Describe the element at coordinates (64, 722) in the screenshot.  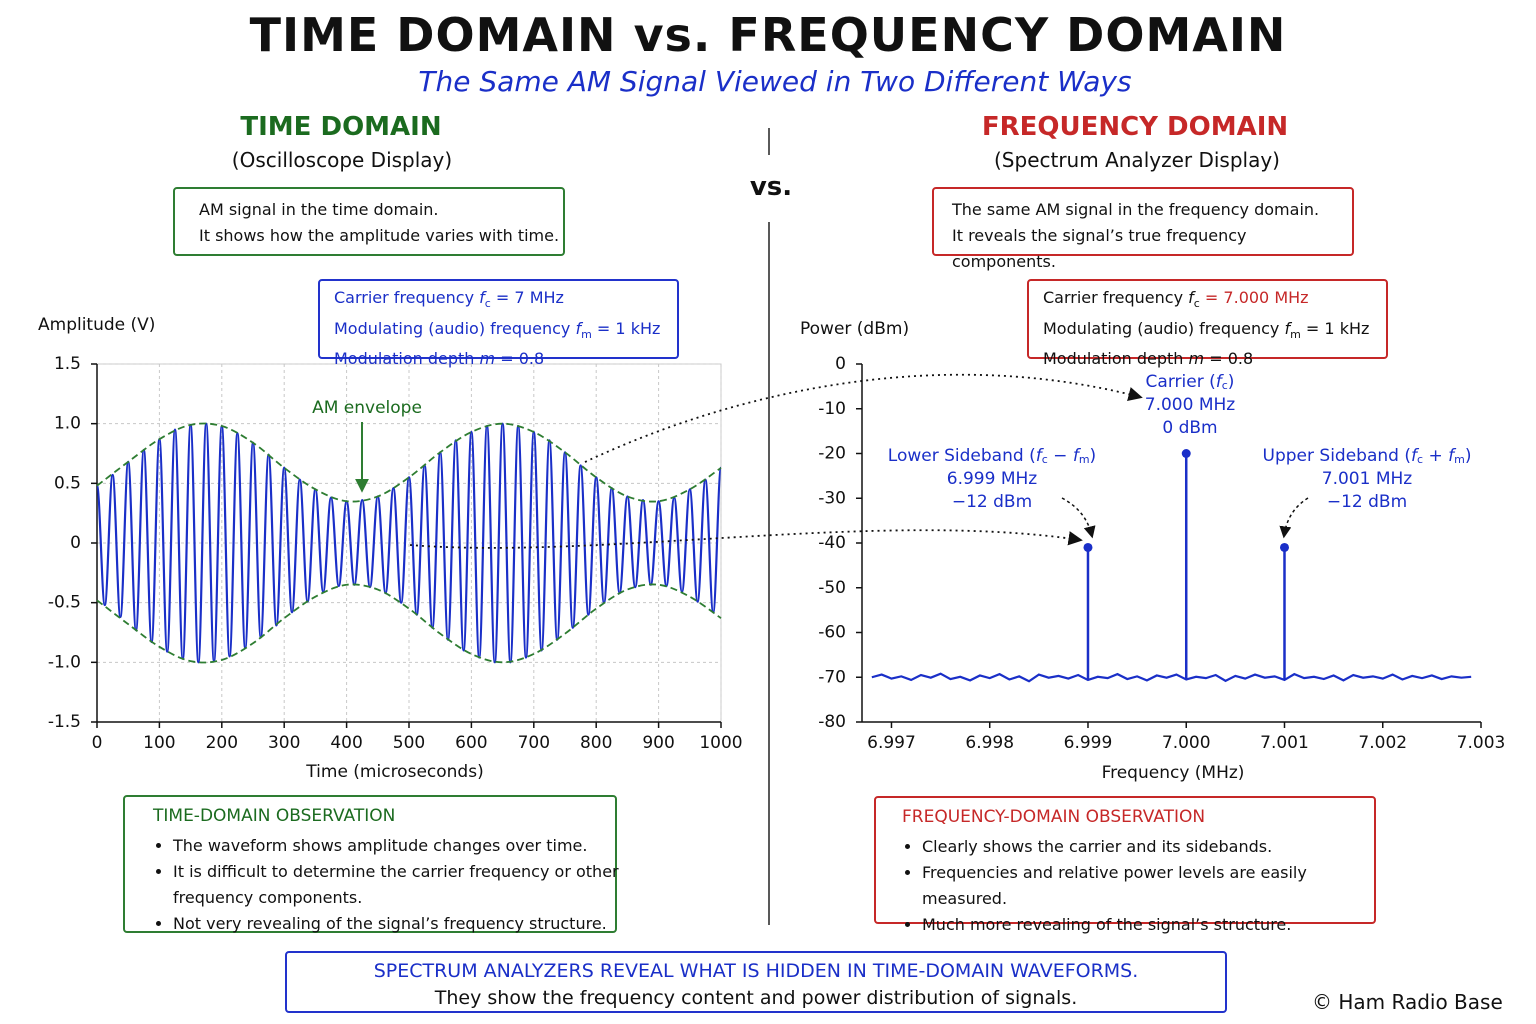
I see `y-tick-label: -1.5` at that location.